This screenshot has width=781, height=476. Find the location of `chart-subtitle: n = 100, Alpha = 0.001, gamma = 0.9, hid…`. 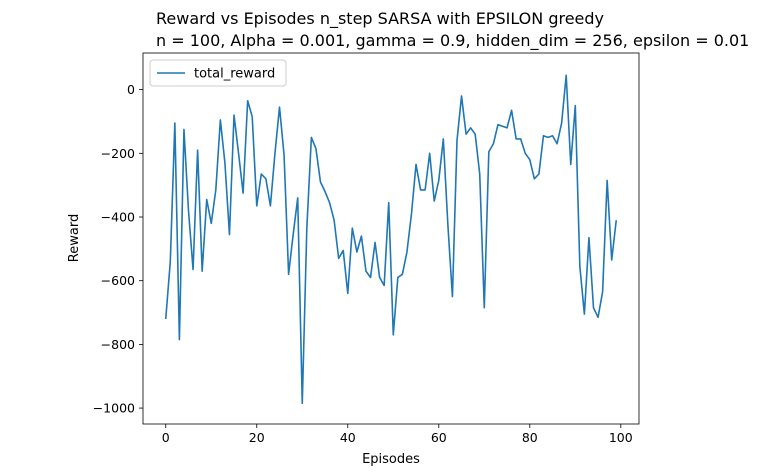

chart-subtitle: n = 100, Alpha = 0.001, gamma = 0.9, hid… is located at coordinates (452, 41).